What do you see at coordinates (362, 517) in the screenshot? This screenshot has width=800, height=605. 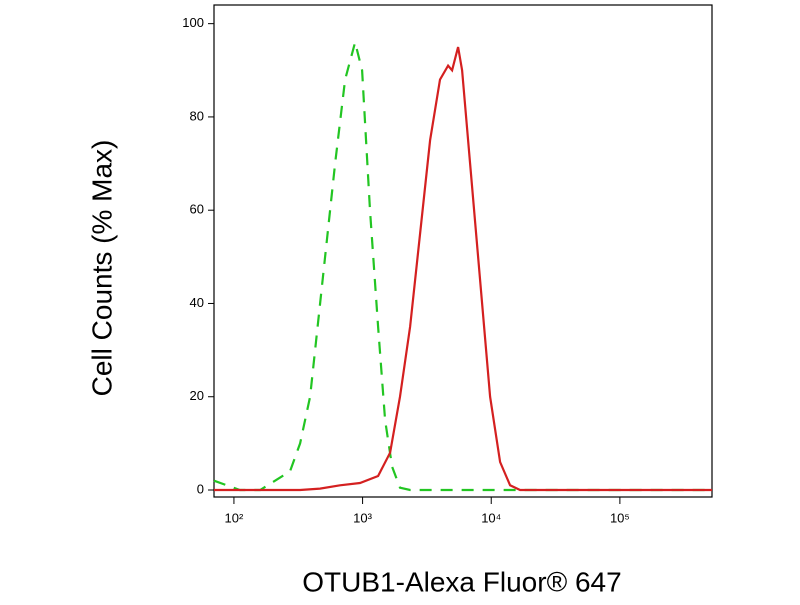 I see `x-tick-label: 10³` at bounding box center [362, 517].